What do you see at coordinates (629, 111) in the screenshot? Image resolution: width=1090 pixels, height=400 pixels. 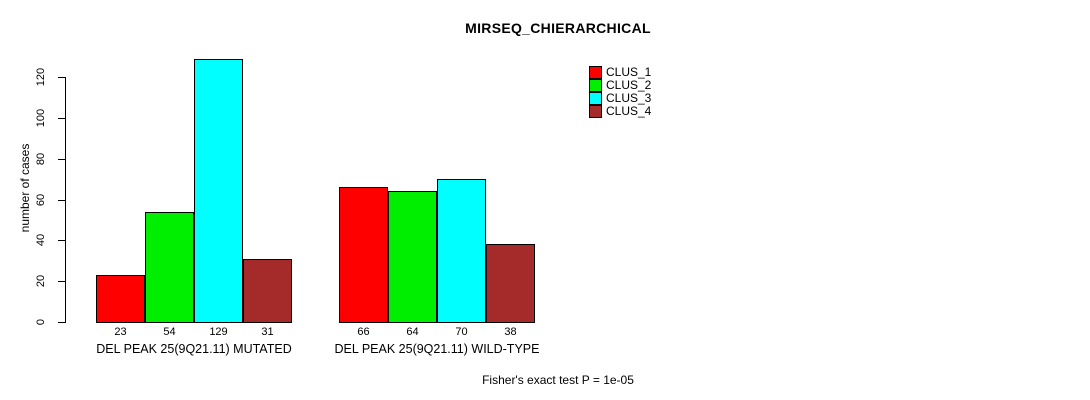 I see `legend-label: CLUS_4` at bounding box center [629, 111].